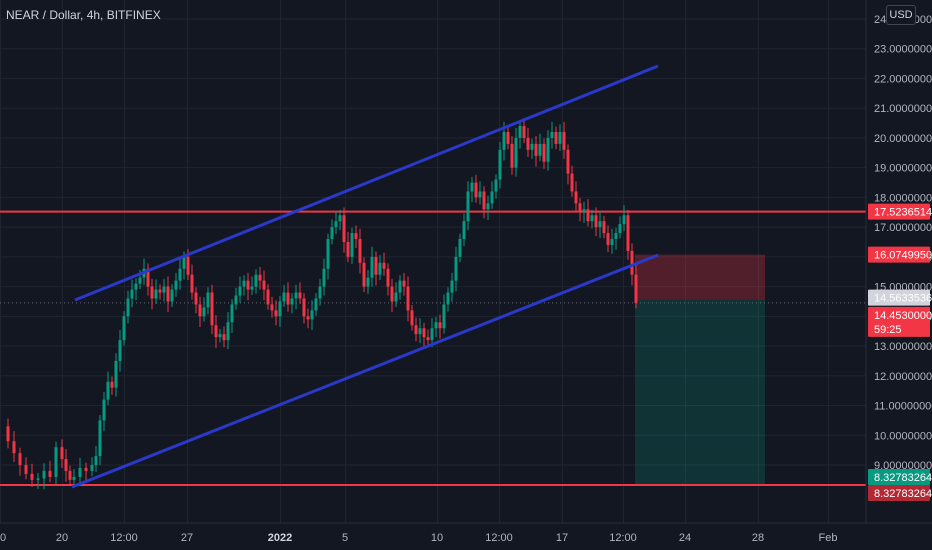 This screenshot has height=550, width=932. I want to click on target-price-label-bg, so click(899, 476).